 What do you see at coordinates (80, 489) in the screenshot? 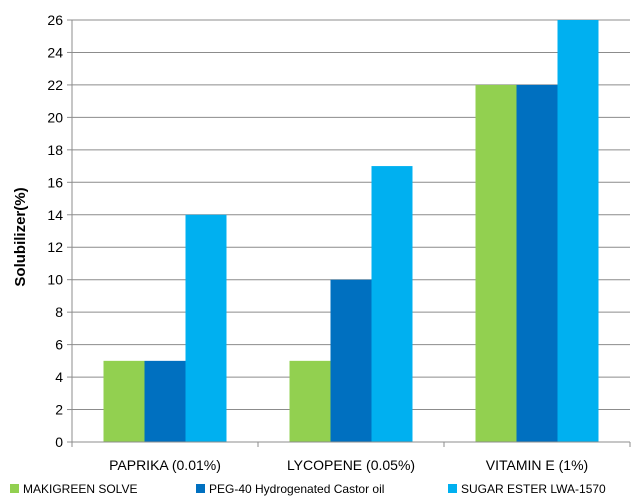
I see `legend-label: MAKIGREEN SOLVE` at bounding box center [80, 489].